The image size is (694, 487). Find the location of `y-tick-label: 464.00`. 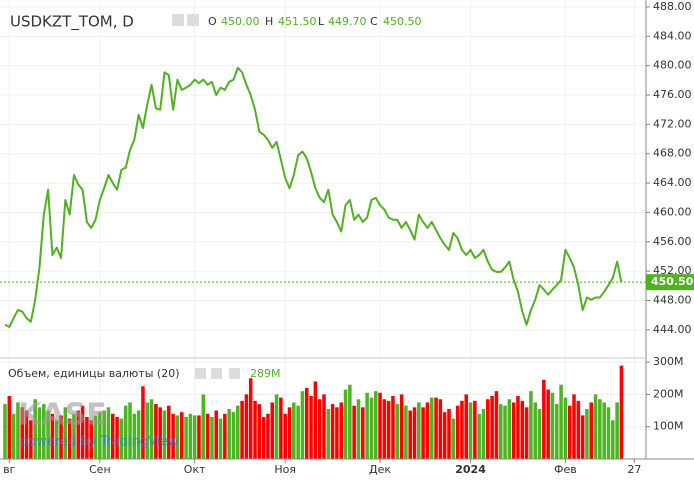

y-tick-label: 464.00 is located at coordinates (672, 182).